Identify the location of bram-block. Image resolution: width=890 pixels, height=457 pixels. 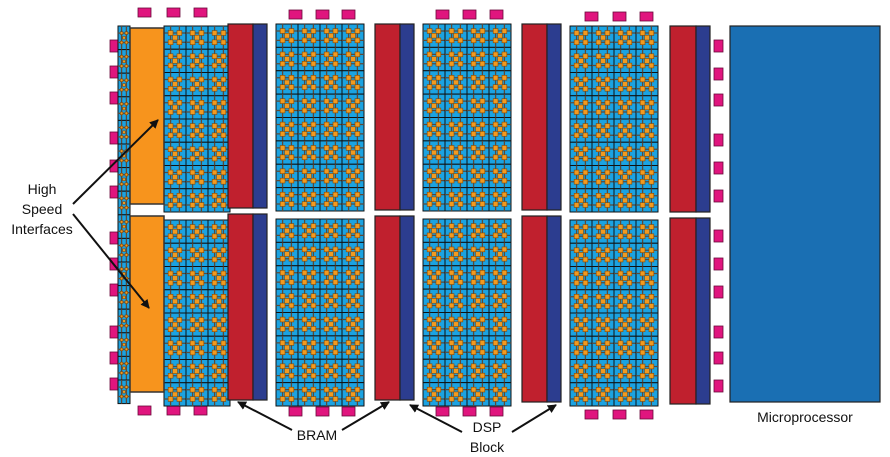
(387, 308).